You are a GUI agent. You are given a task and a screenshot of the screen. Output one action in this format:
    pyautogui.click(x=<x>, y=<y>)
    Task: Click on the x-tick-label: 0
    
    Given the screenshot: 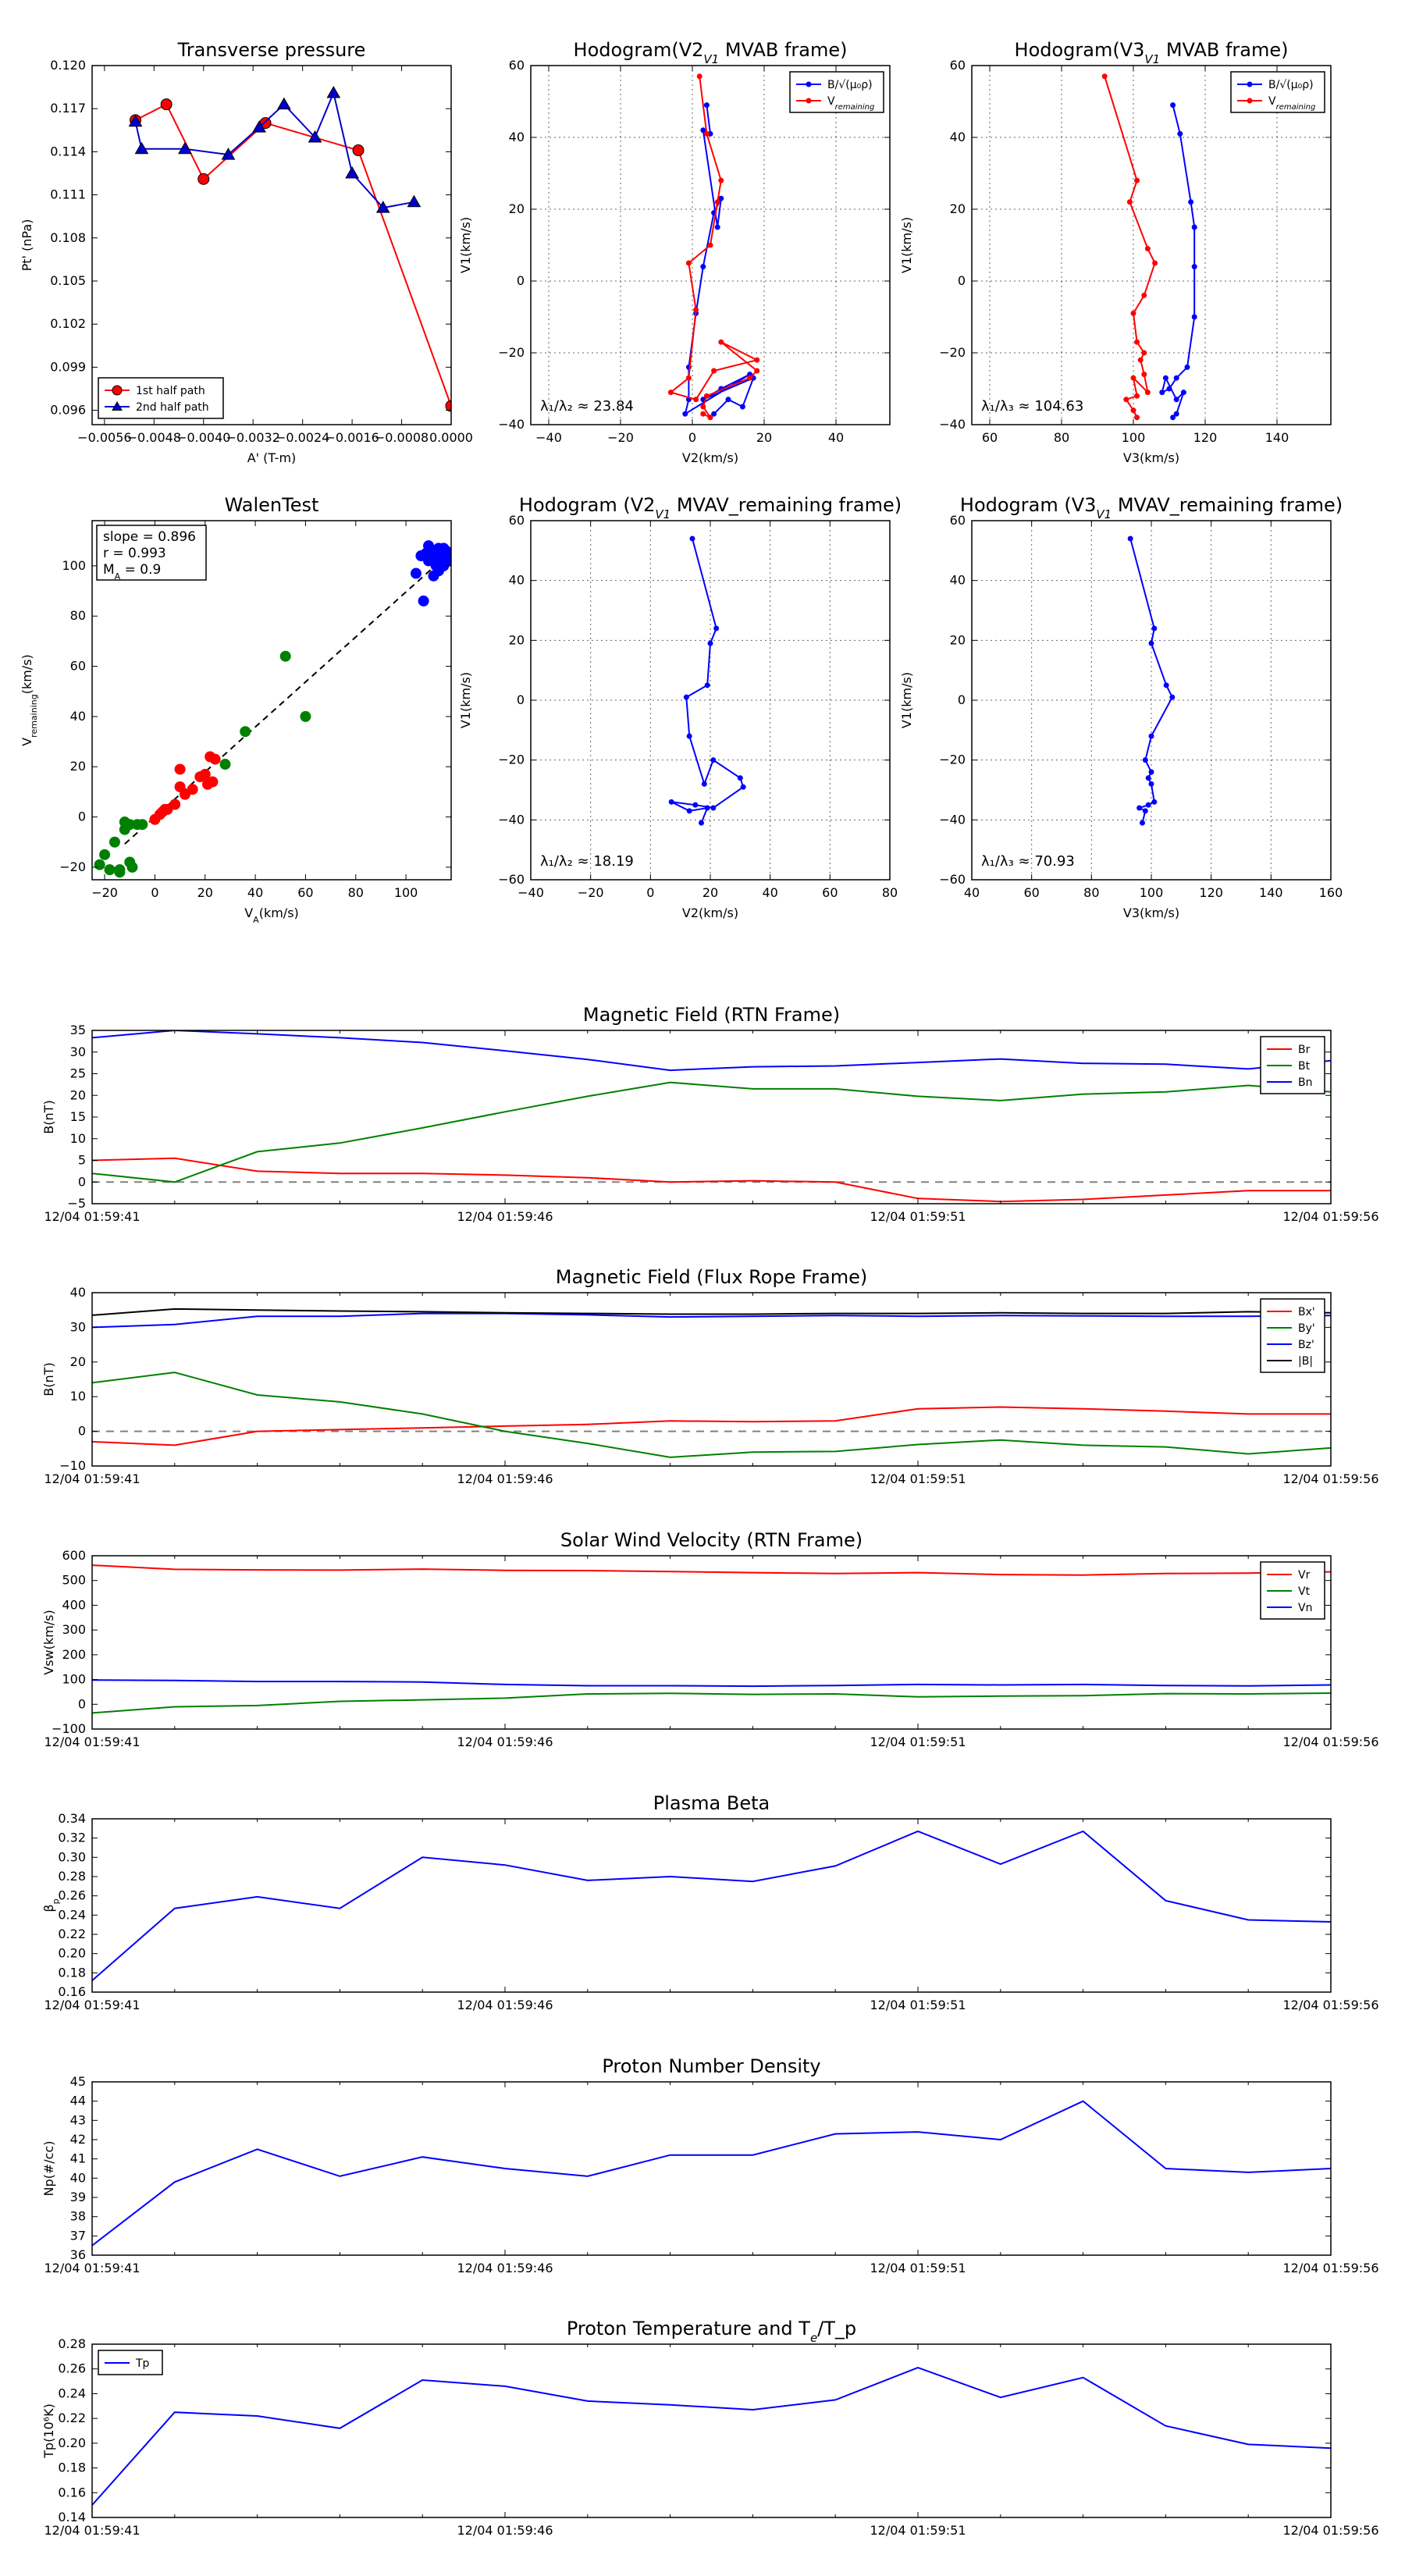 What is the action you would take?
    pyautogui.click(x=154, y=892)
    